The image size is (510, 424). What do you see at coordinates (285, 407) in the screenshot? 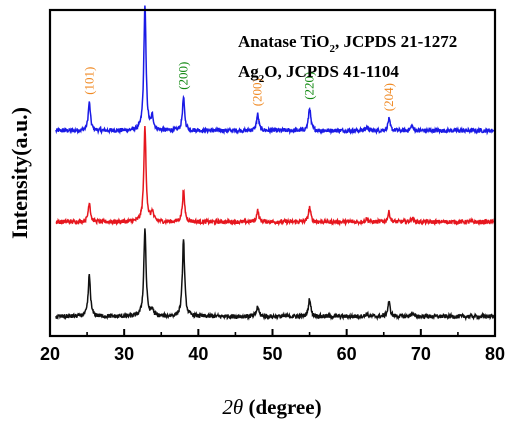
I see `x-axis-unit: (degree)` at bounding box center [285, 407].